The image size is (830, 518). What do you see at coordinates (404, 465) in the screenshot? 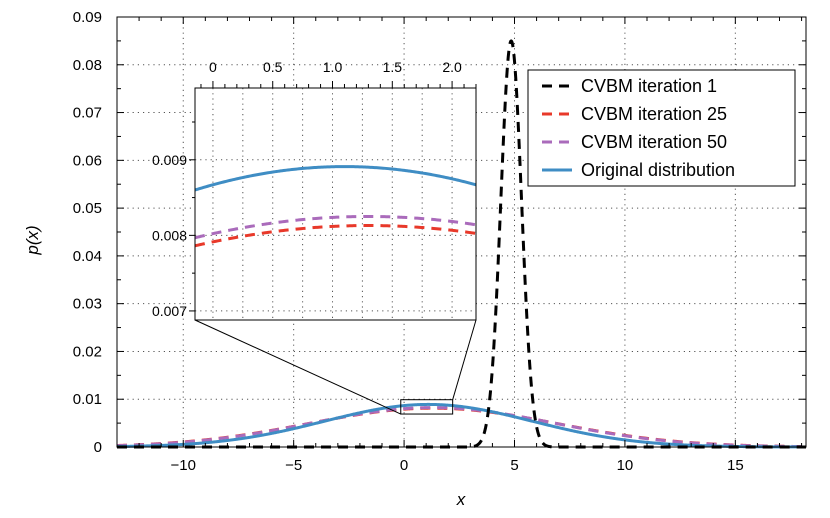
I see `x-tick-label: 0` at bounding box center [404, 465].